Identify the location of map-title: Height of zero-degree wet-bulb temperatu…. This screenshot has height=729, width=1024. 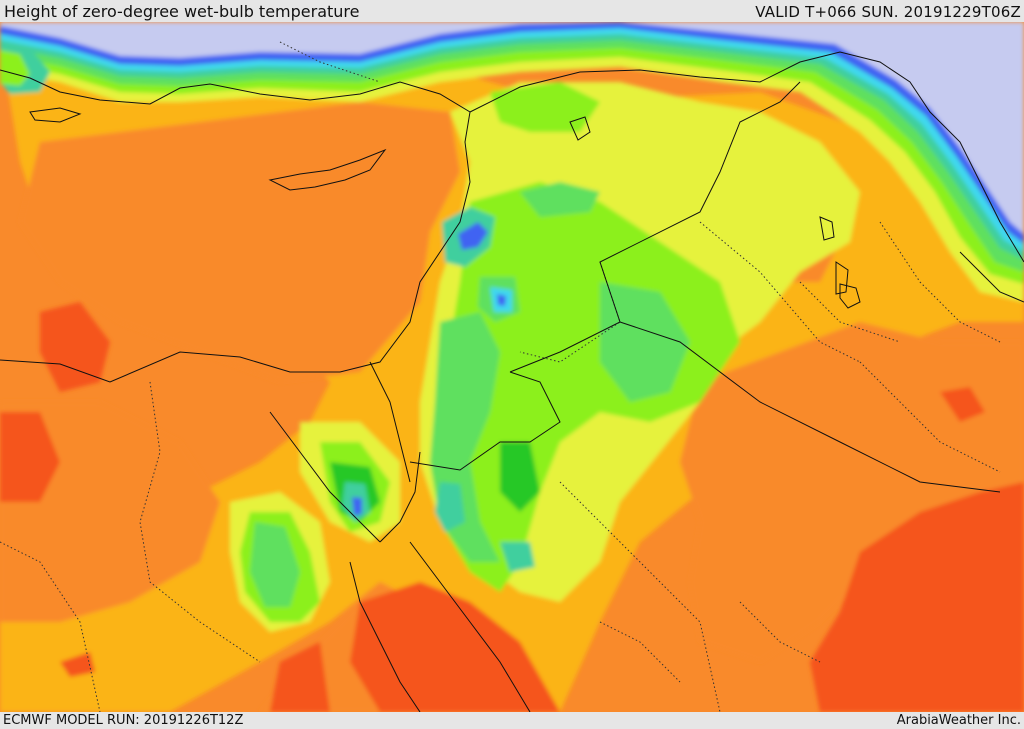
(182, 11).